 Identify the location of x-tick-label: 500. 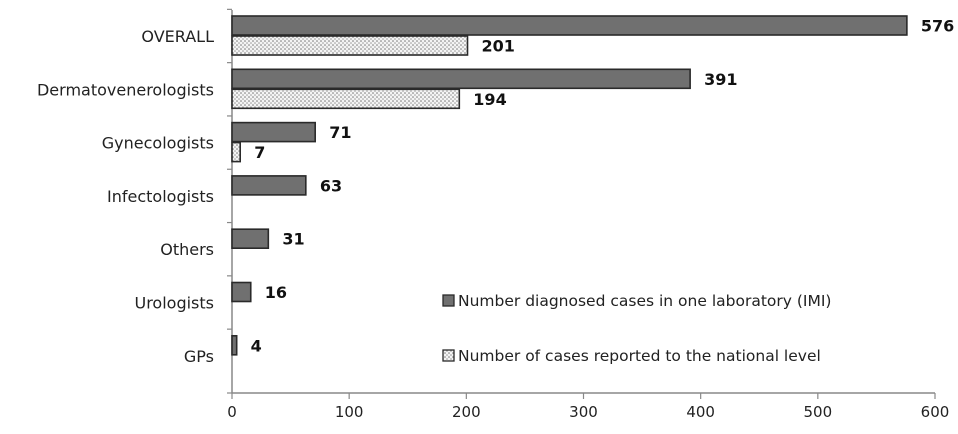
(818, 412).